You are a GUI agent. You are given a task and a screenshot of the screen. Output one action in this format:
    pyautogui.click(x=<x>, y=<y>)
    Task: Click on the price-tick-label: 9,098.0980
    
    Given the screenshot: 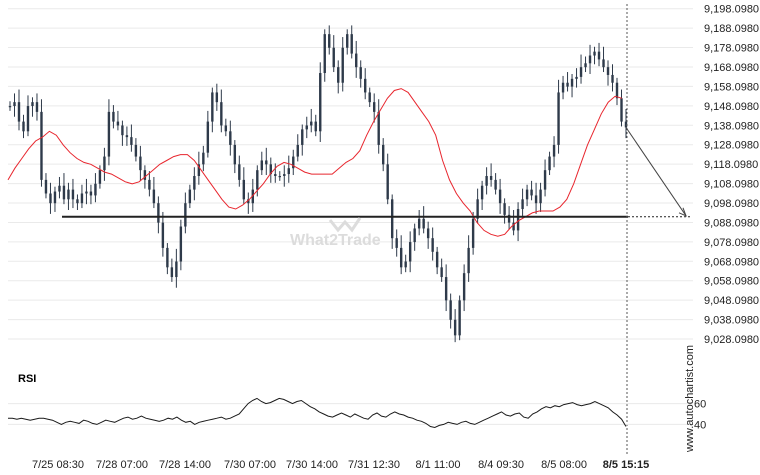 What is the action you would take?
    pyautogui.click(x=731, y=204)
    